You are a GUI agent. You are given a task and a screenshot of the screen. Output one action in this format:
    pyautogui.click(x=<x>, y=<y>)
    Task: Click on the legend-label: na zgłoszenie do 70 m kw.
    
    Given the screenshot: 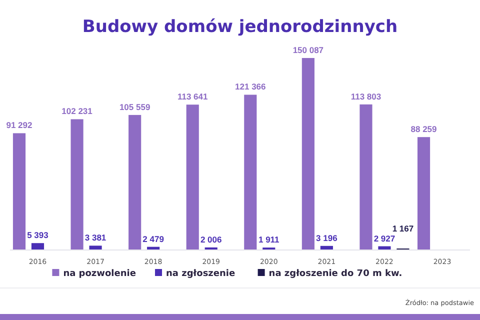 What is the action you would take?
    pyautogui.click(x=335, y=274)
    